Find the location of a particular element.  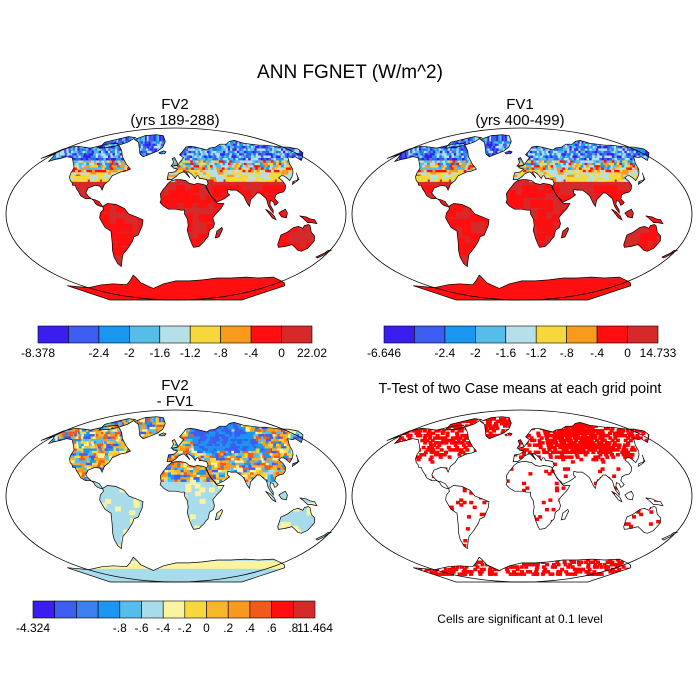

significance-note: Cells are significant at 0.1 level is located at coordinates (520, 619).